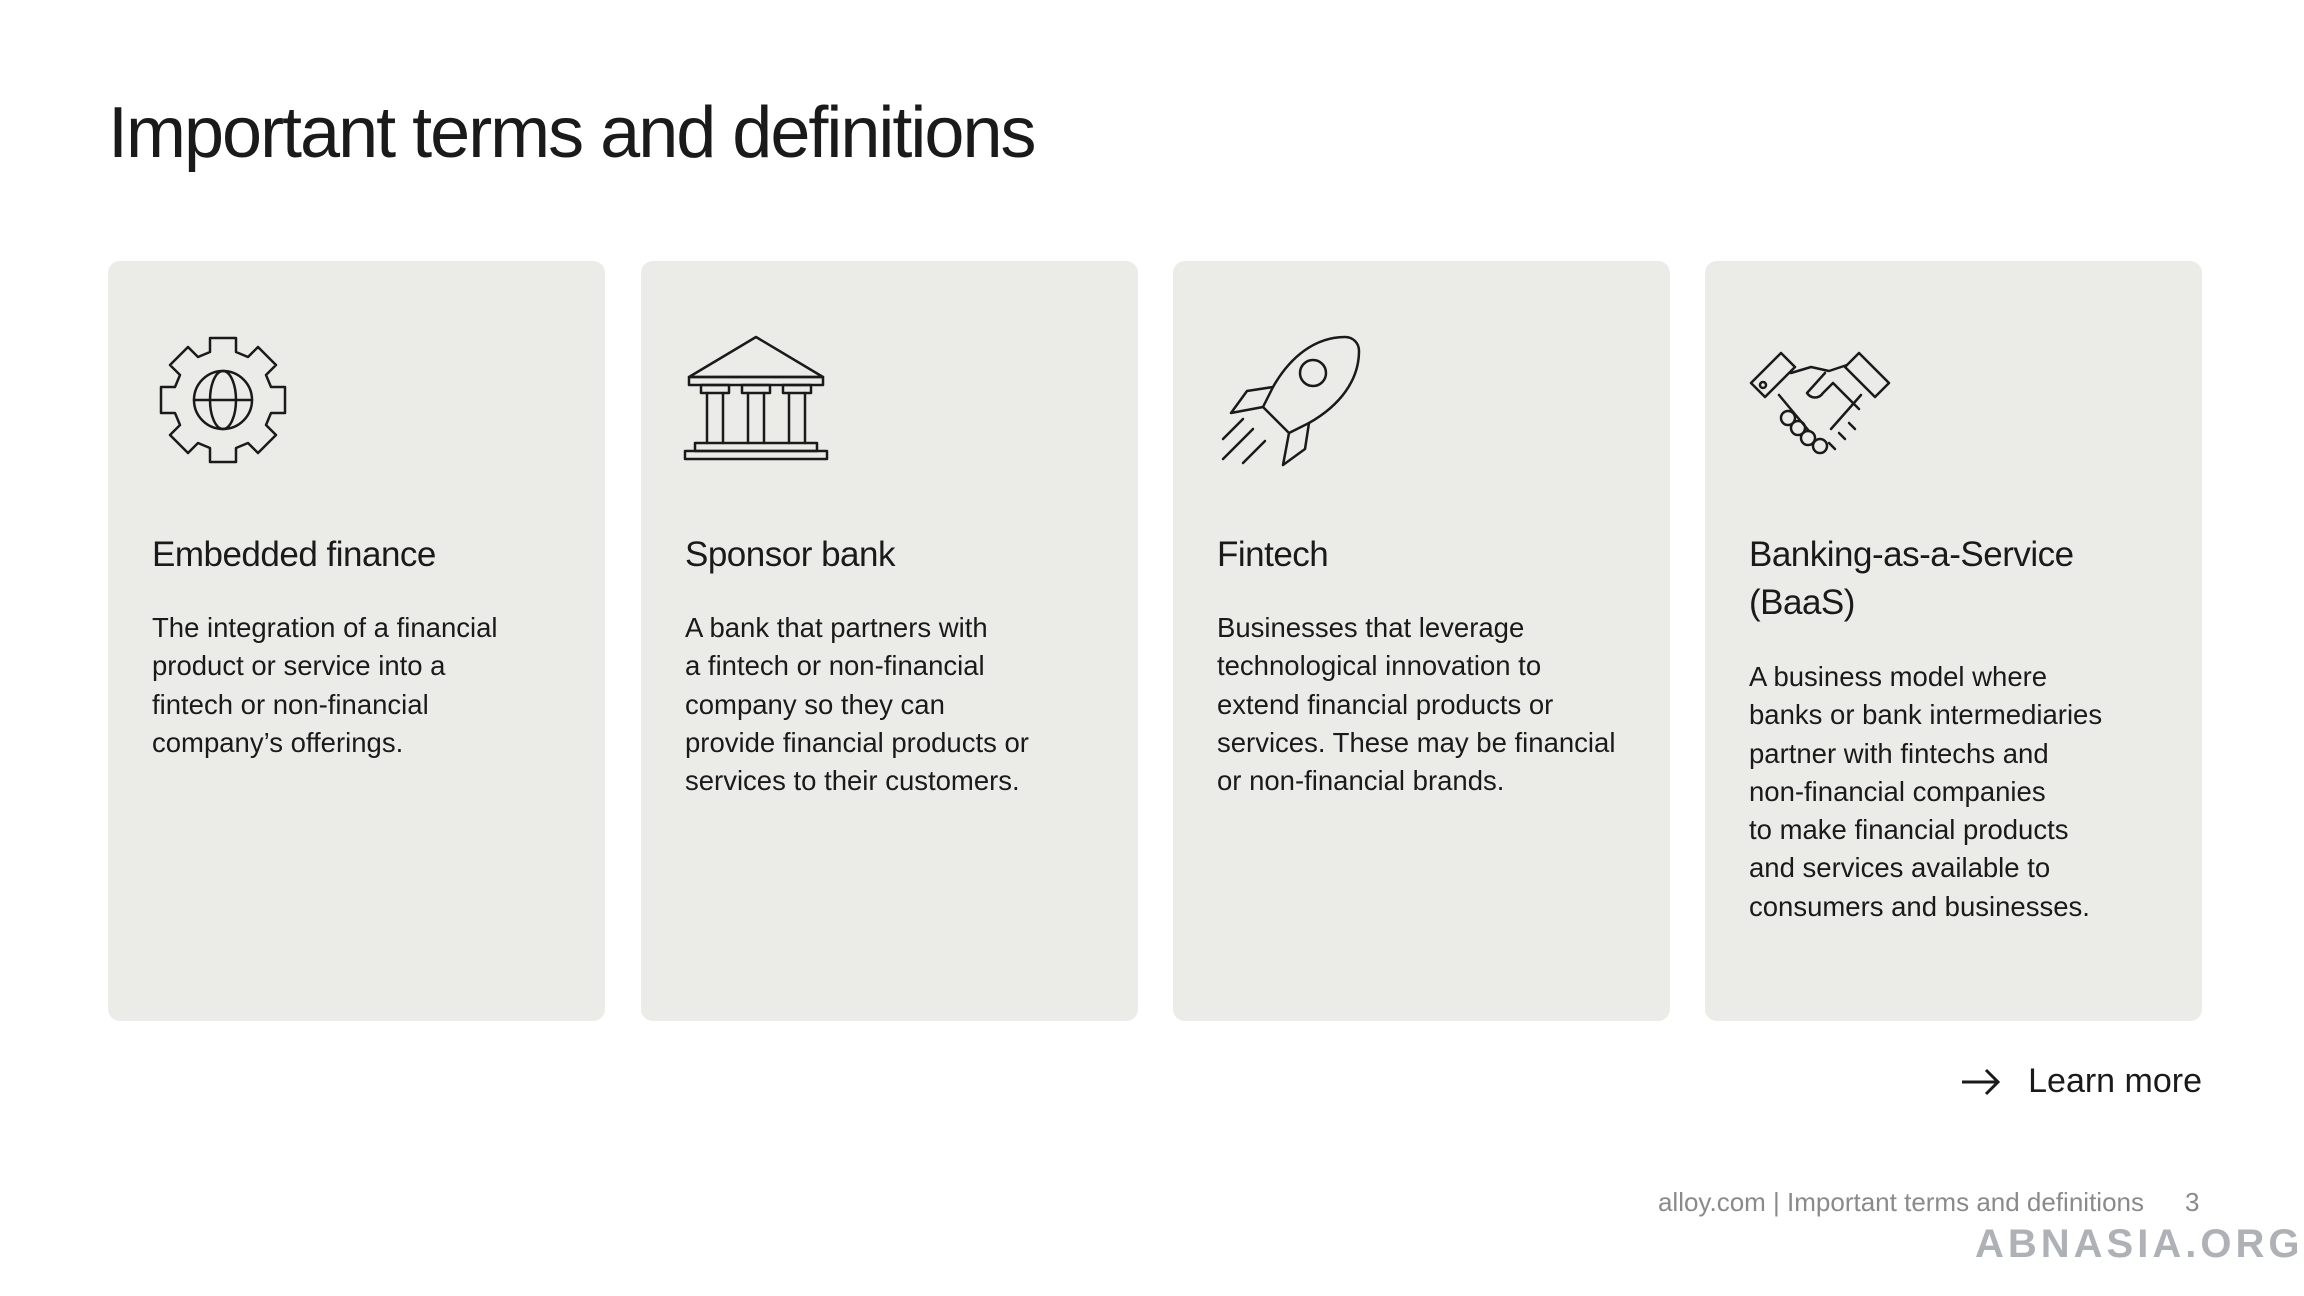 This screenshot has width=2304, height=1296. What do you see at coordinates (1379, 666) in the screenshot?
I see `body-line: technological innovation to` at bounding box center [1379, 666].